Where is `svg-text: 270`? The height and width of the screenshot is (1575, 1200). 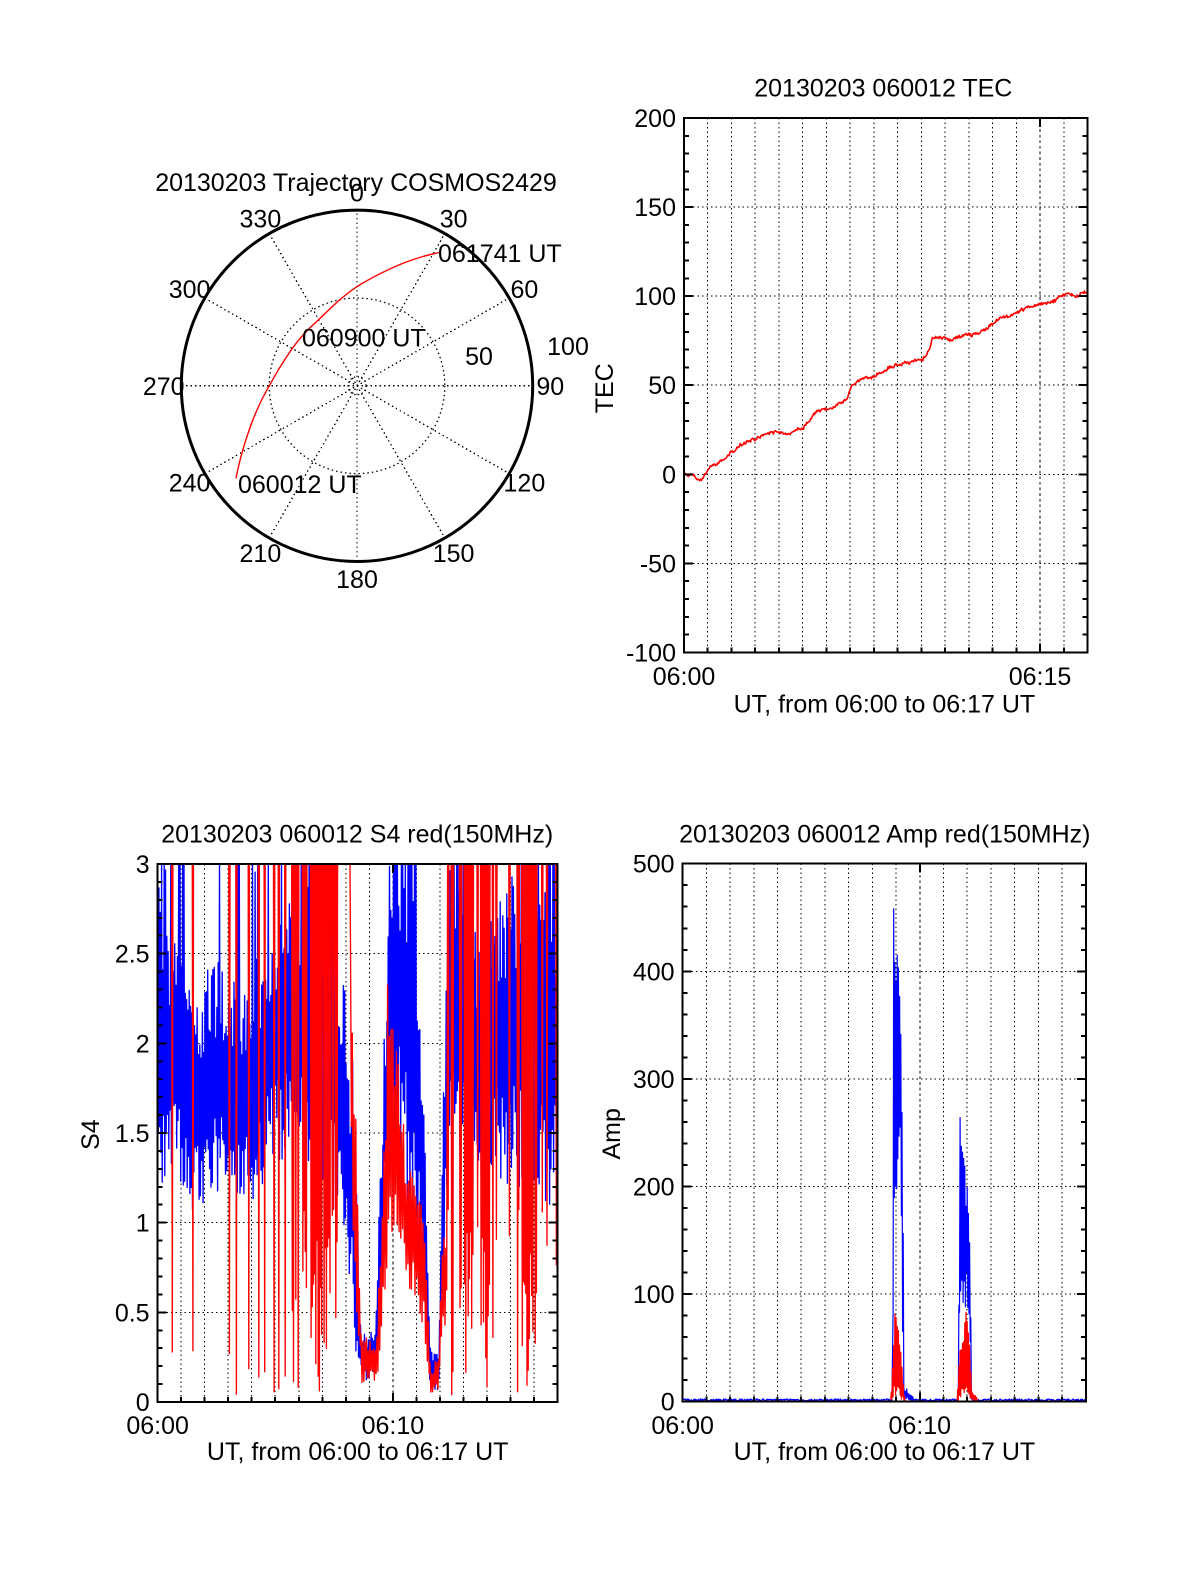 svg-text: 270 is located at coordinates (164, 387).